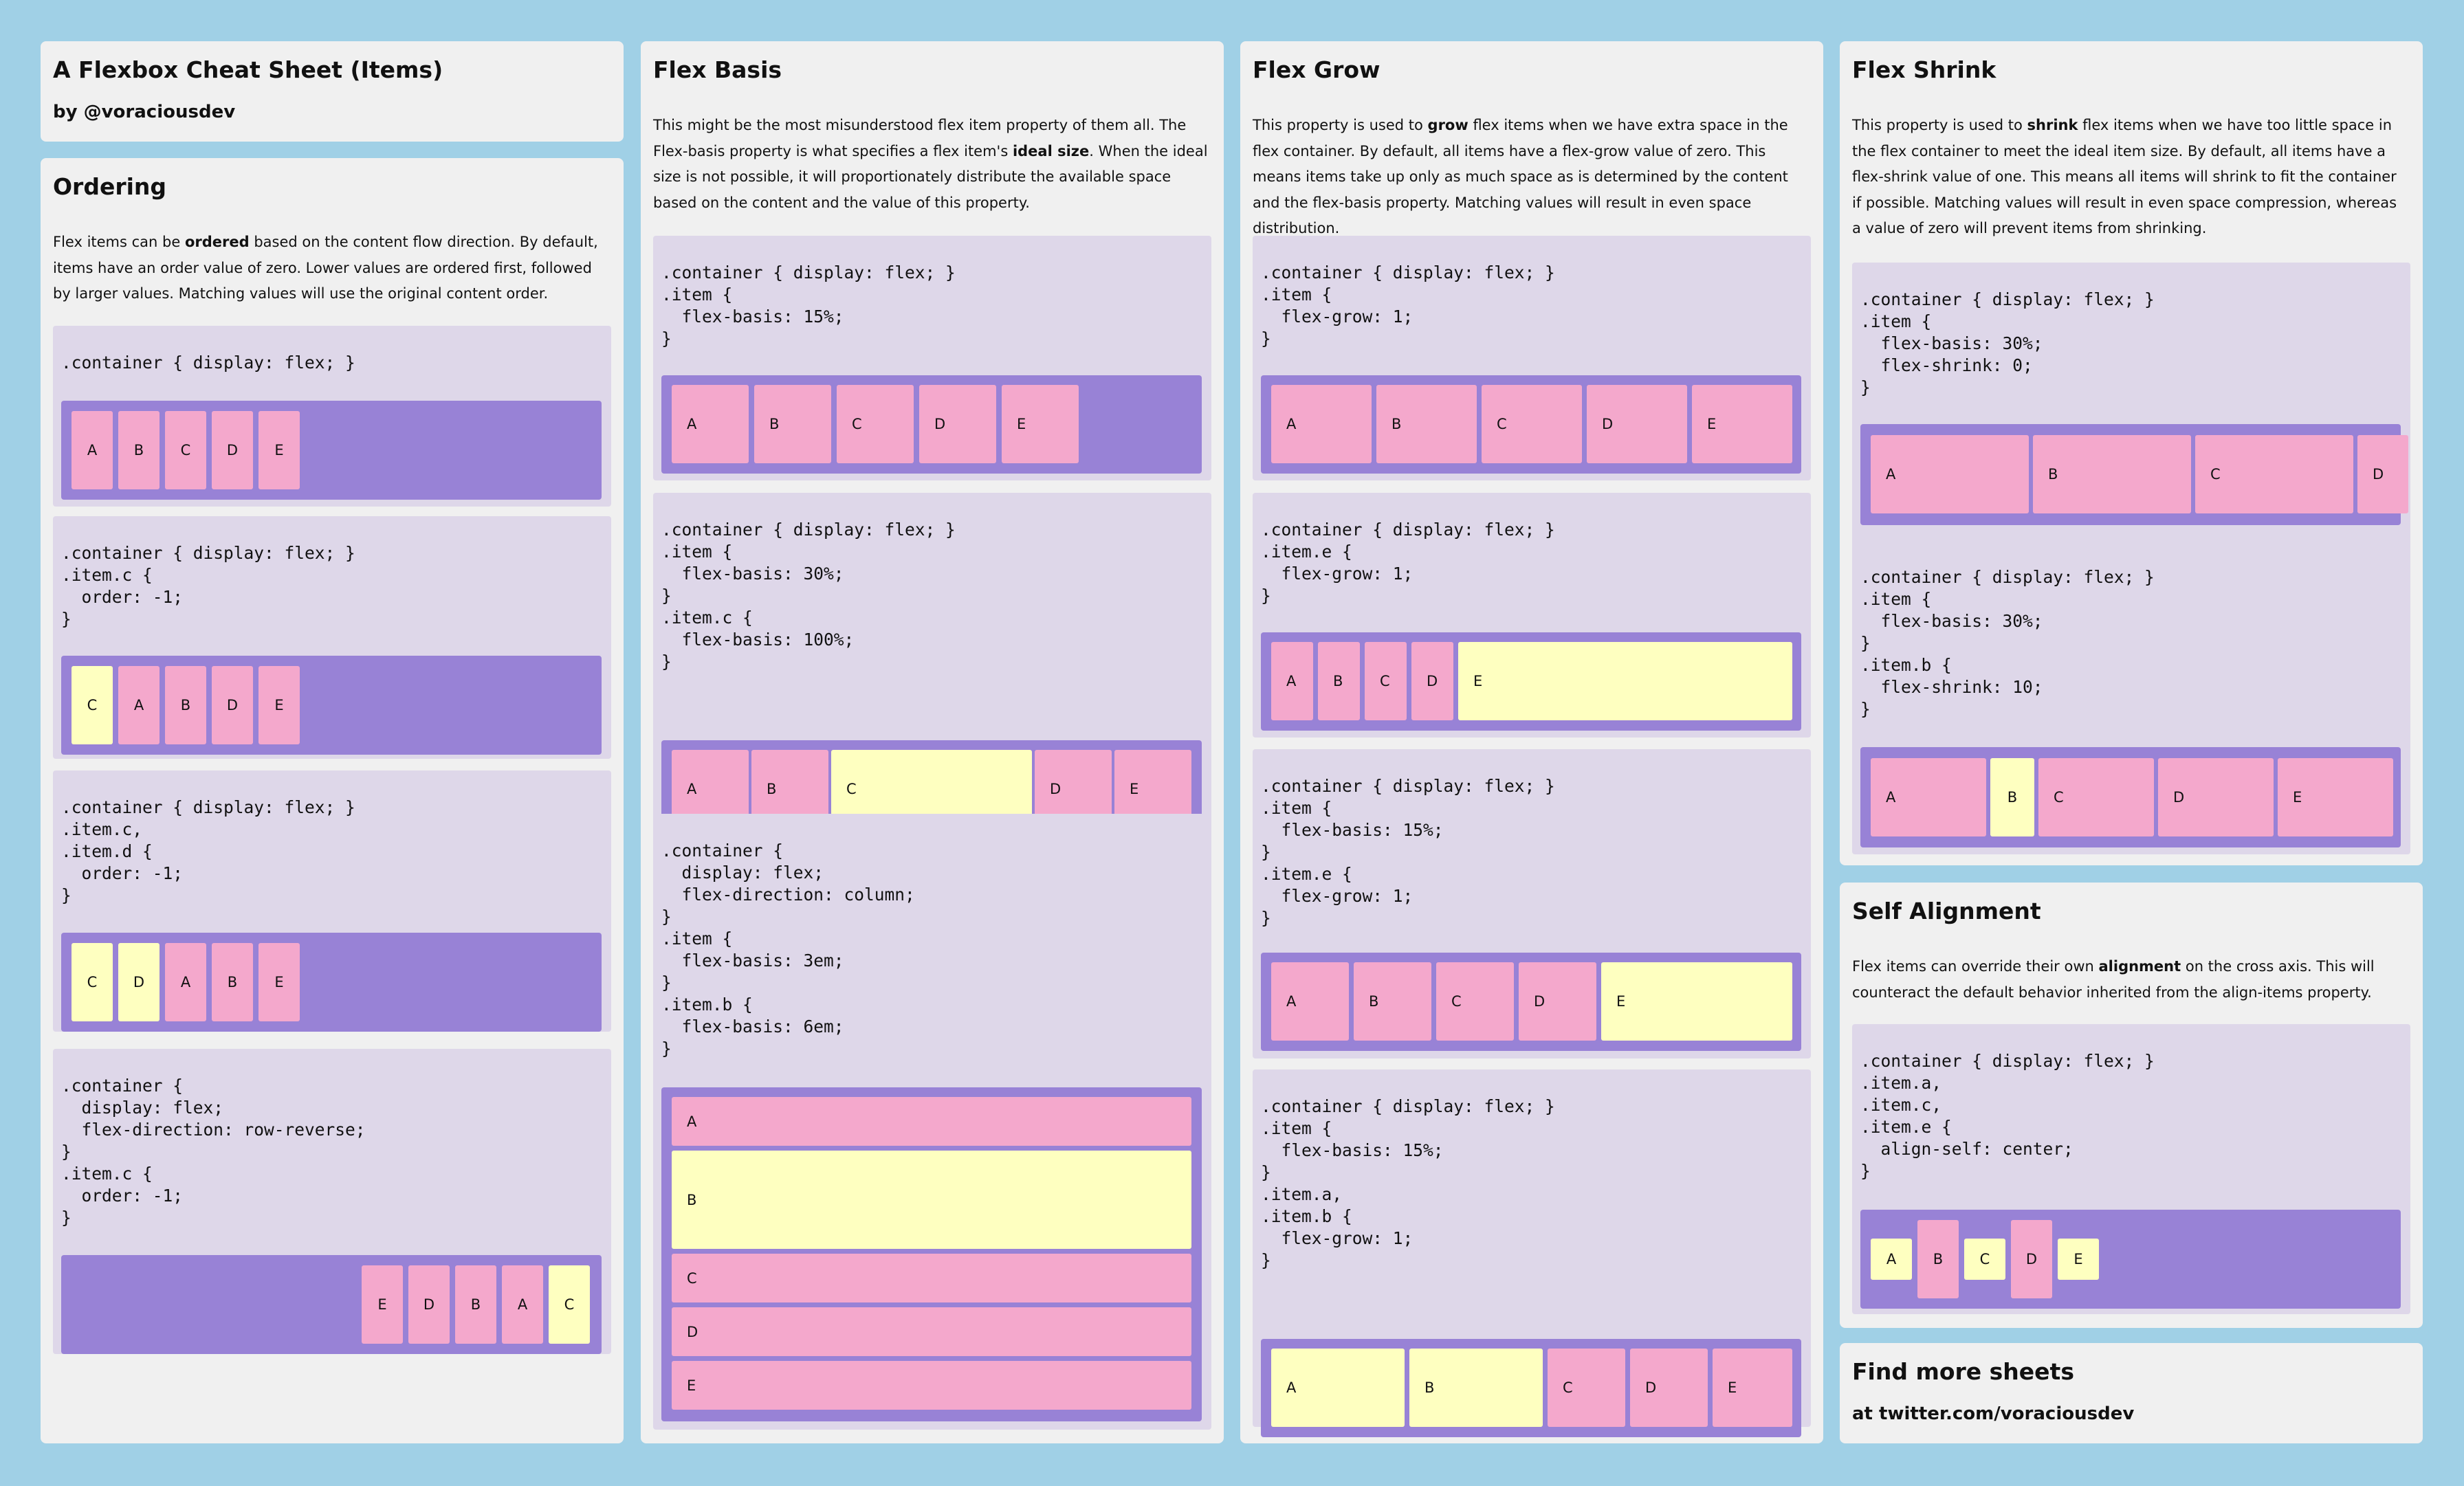 The height and width of the screenshot is (1486, 2464). I want to click on self-alignment-title: Self Alignment, so click(1947, 911).